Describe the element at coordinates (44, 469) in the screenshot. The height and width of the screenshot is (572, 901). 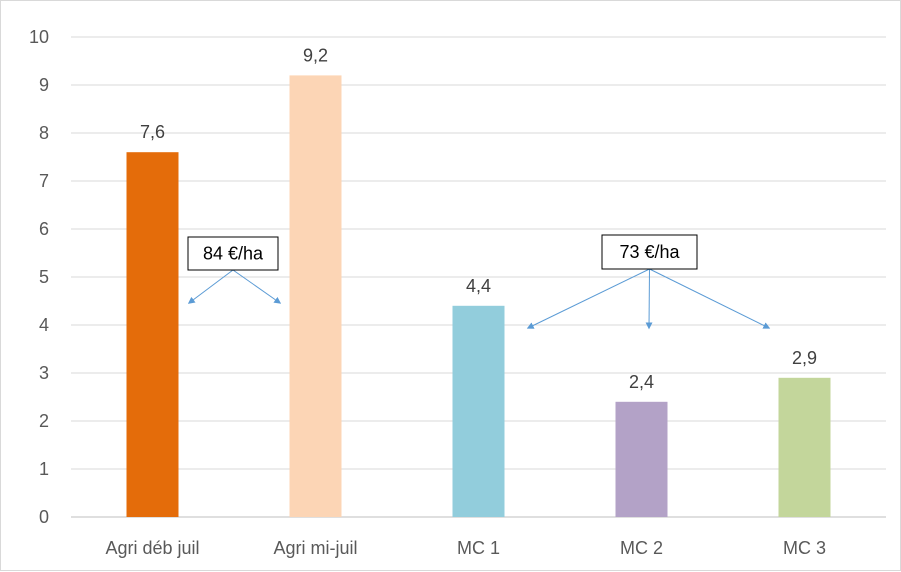
I see `y-tick-label: 1` at that location.